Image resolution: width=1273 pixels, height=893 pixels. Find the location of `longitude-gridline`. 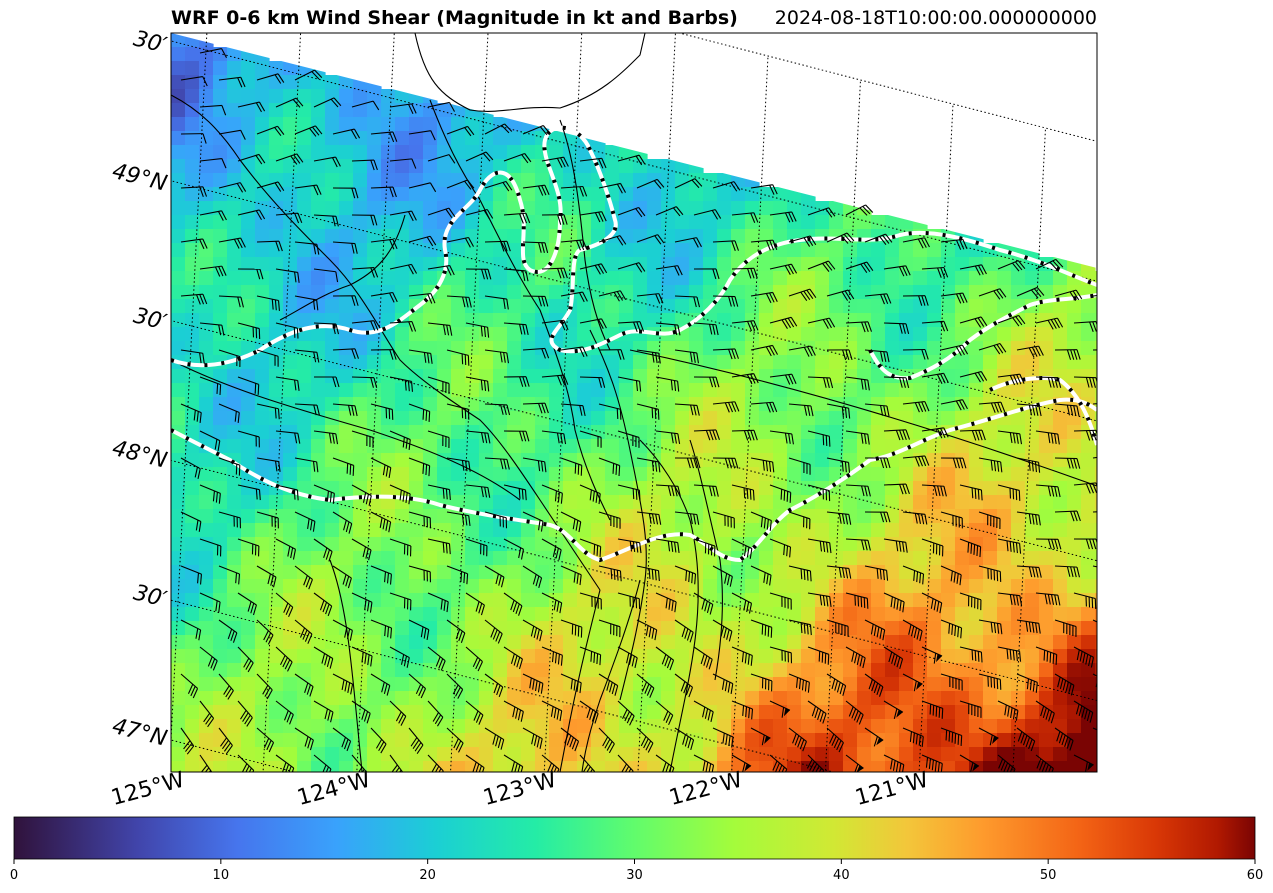

longitude-gridline is located at coordinates (14, 415).